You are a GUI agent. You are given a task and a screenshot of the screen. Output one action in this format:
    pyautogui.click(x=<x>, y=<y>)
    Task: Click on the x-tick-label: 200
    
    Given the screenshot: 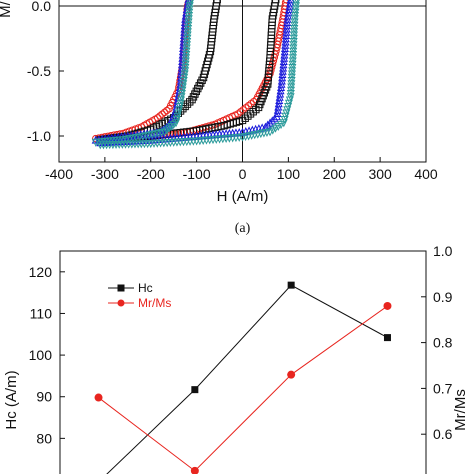 What is the action you would take?
    pyautogui.click(x=335, y=174)
    